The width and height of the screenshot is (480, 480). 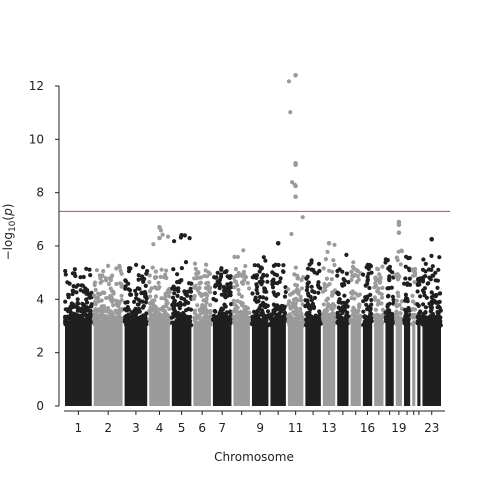 What do you see at coordinates (182, 428) in the screenshot?
I see `x-tick-label: 5` at bounding box center [182, 428].